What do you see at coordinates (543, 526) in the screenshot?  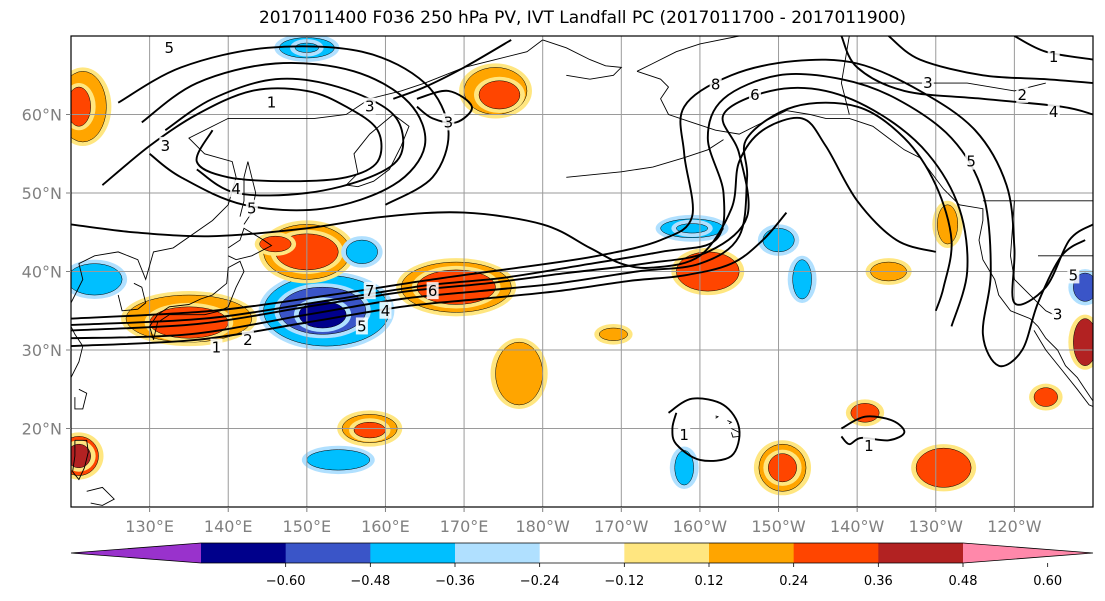 I see `lon-tick-label: 180°W` at bounding box center [543, 526].